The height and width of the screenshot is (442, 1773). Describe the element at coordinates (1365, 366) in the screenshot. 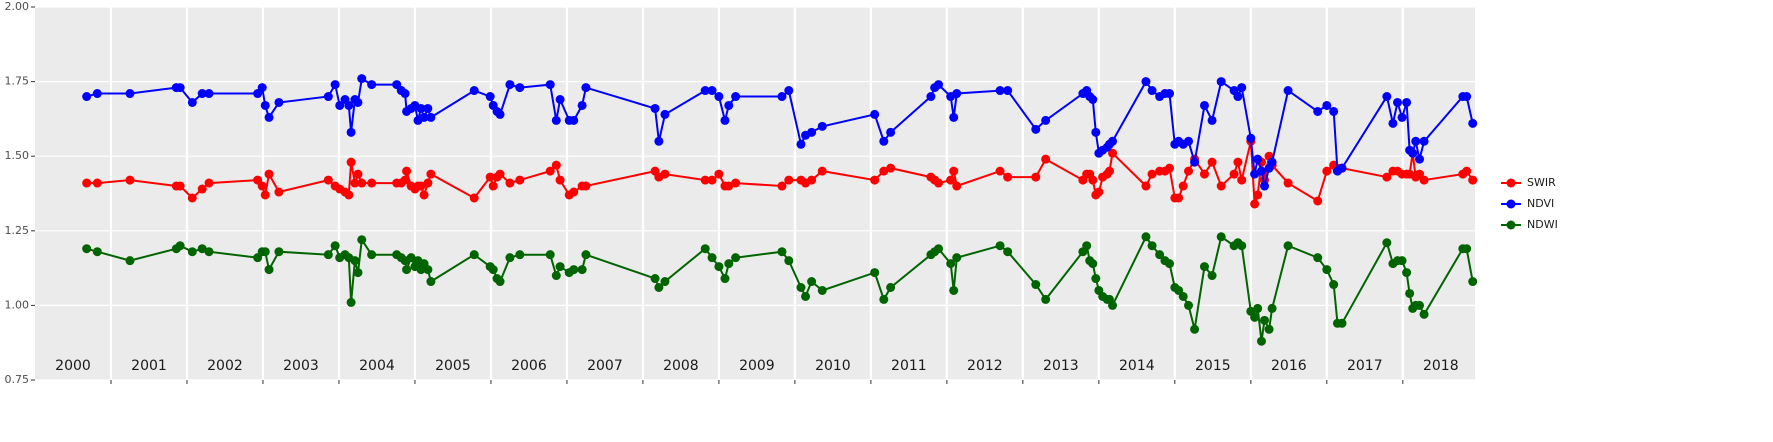

I see `year-label: 2017` at that location.